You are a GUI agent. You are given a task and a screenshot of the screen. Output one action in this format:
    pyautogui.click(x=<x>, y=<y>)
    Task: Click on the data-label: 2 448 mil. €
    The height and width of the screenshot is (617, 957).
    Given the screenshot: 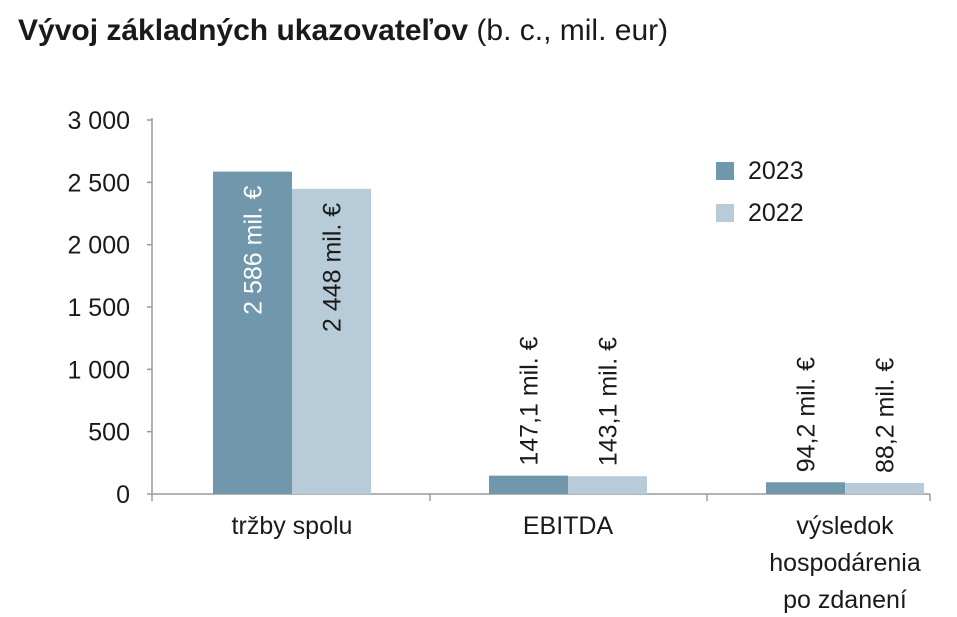 What is the action you would take?
    pyautogui.click(x=333, y=267)
    